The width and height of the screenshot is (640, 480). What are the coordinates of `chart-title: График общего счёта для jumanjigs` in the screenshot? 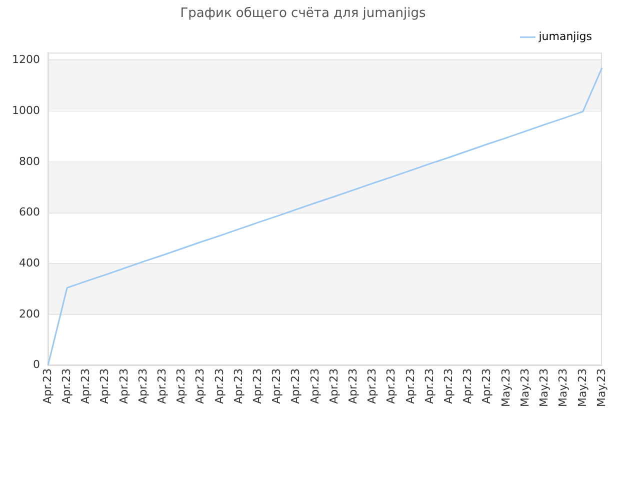 It's located at (303, 14).